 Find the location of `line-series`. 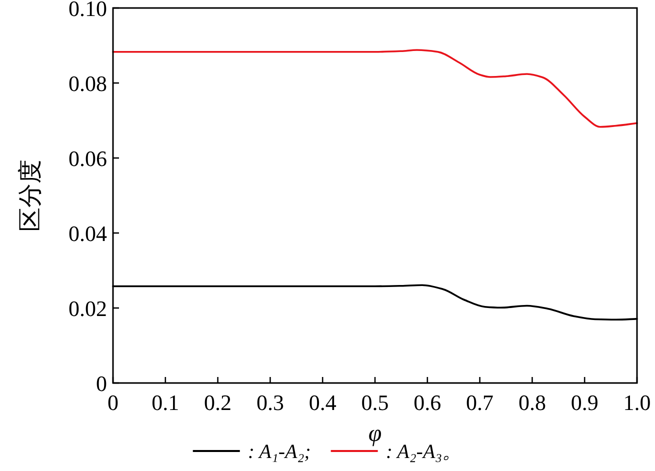

line-series is located at coordinates (375, 88).